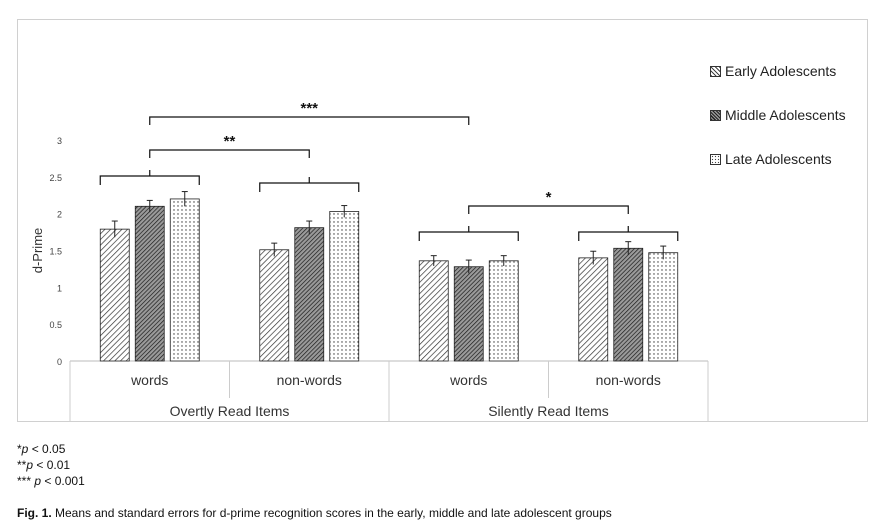 The image size is (877, 531). I want to click on y-axis-label: d-Prime, so click(37, 251).